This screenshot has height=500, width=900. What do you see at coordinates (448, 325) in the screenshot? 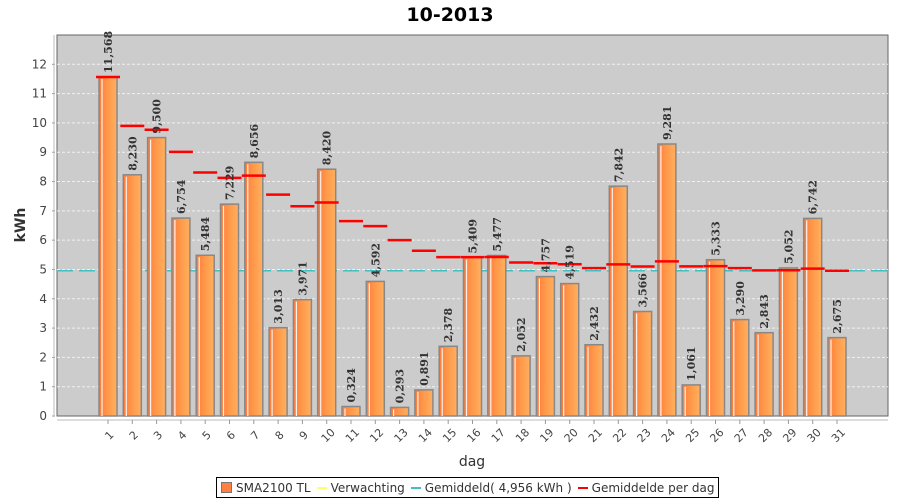
I see `bar-value-label: 2,378` at bounding box center [448, 325].